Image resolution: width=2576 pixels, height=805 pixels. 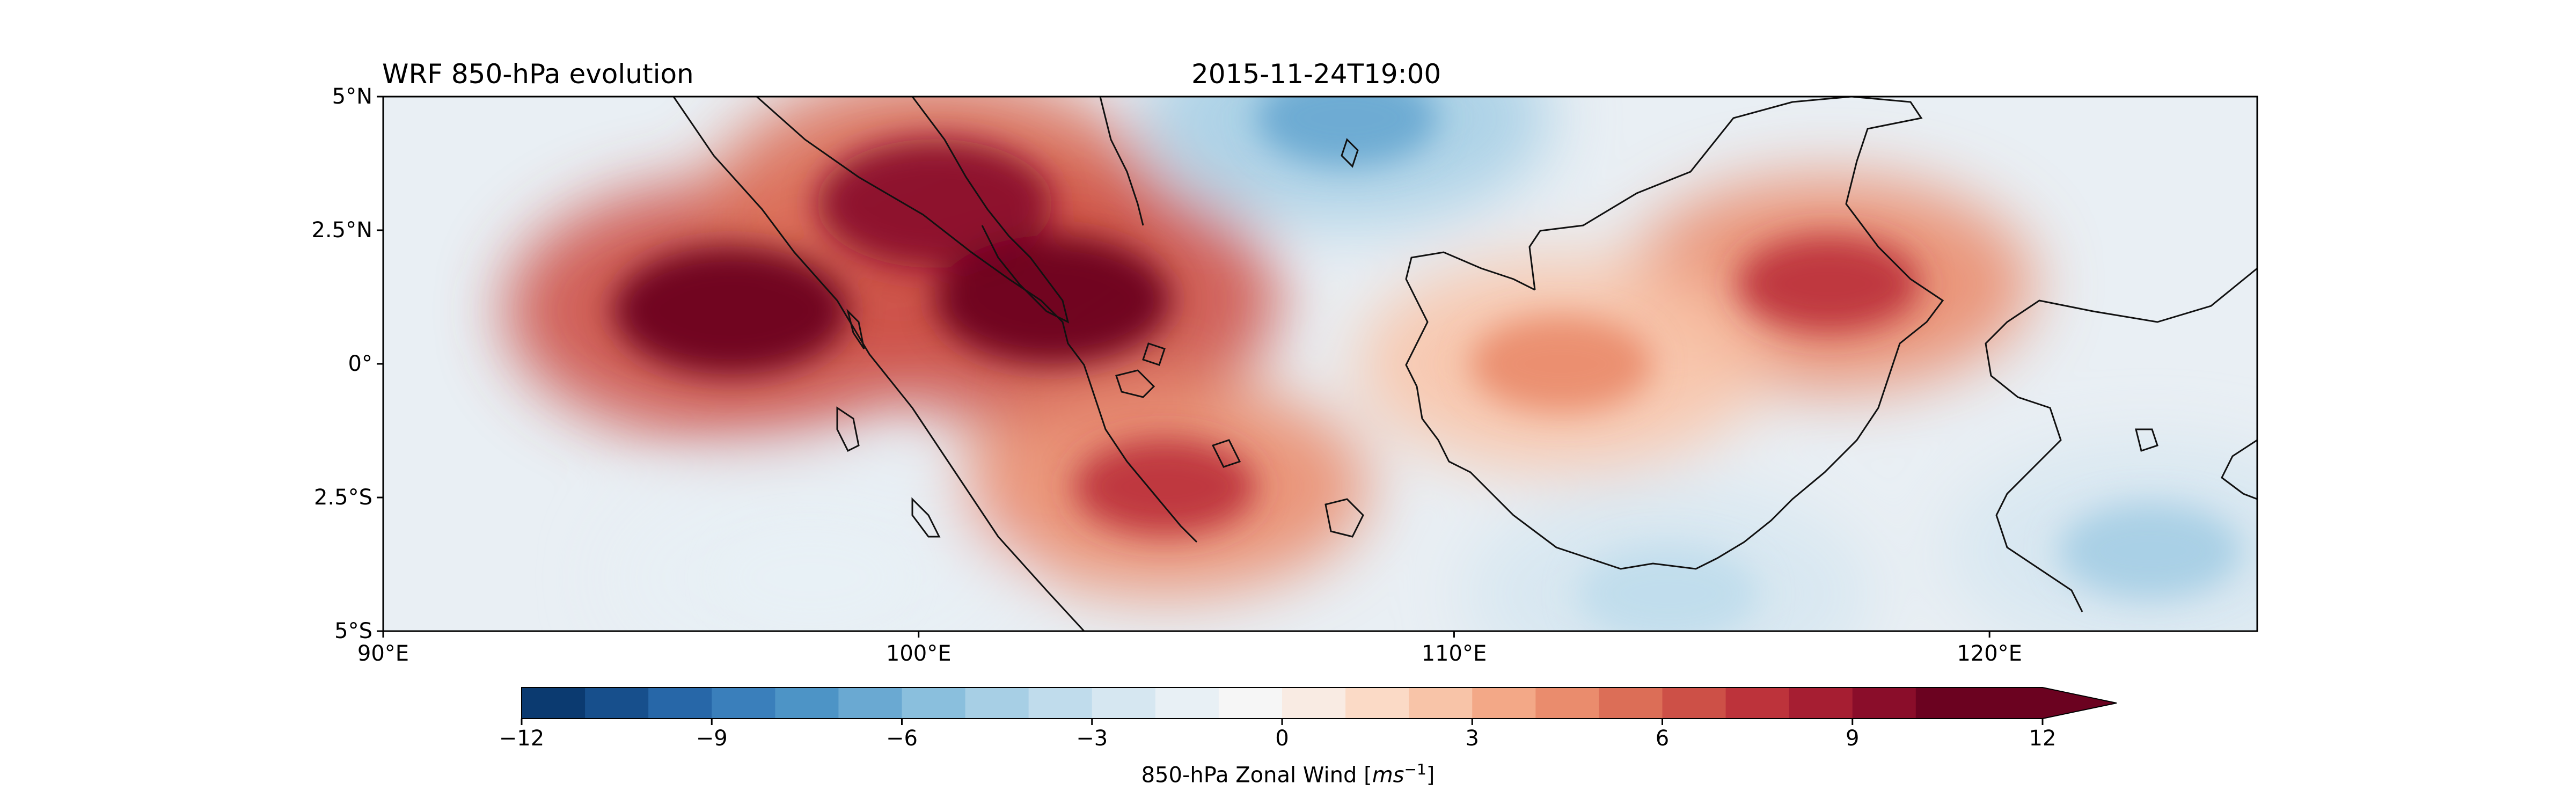 What do you see at coordinates (712, 738) in the screenshot?
I see `colorbar-tick-label: −9` at bounding box center [712, 738].